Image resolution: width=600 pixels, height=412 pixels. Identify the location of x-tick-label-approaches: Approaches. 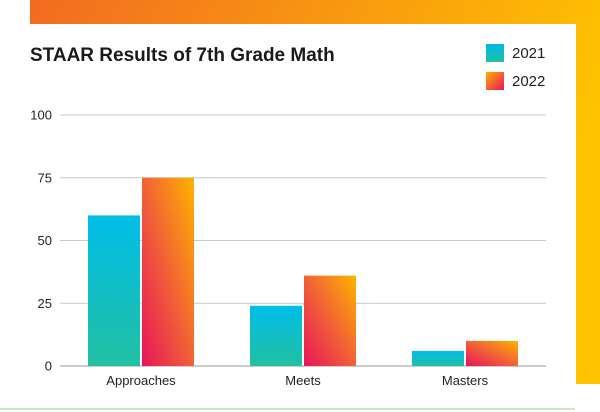
(141, 380).